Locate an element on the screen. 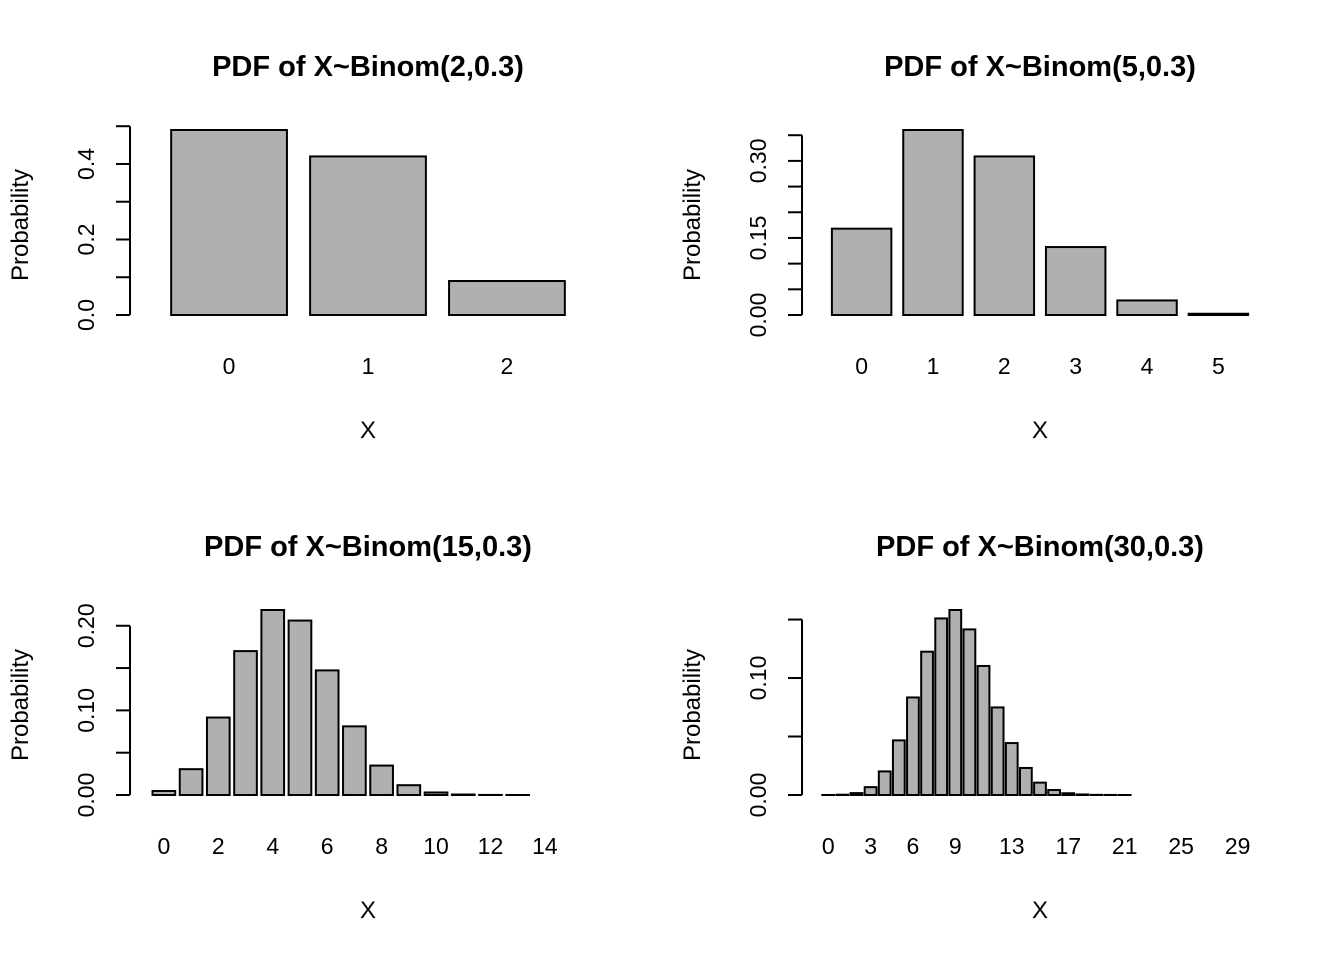  x-tick-label: 29 is located at coordinates (1238, 846).